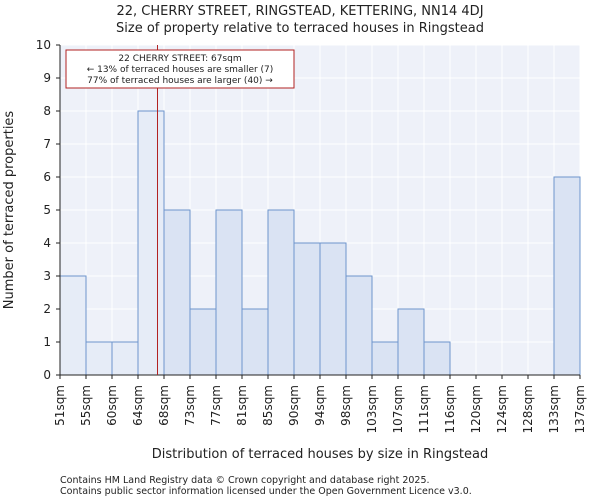  I want to click on bar-51sqm, so click(73, 325).